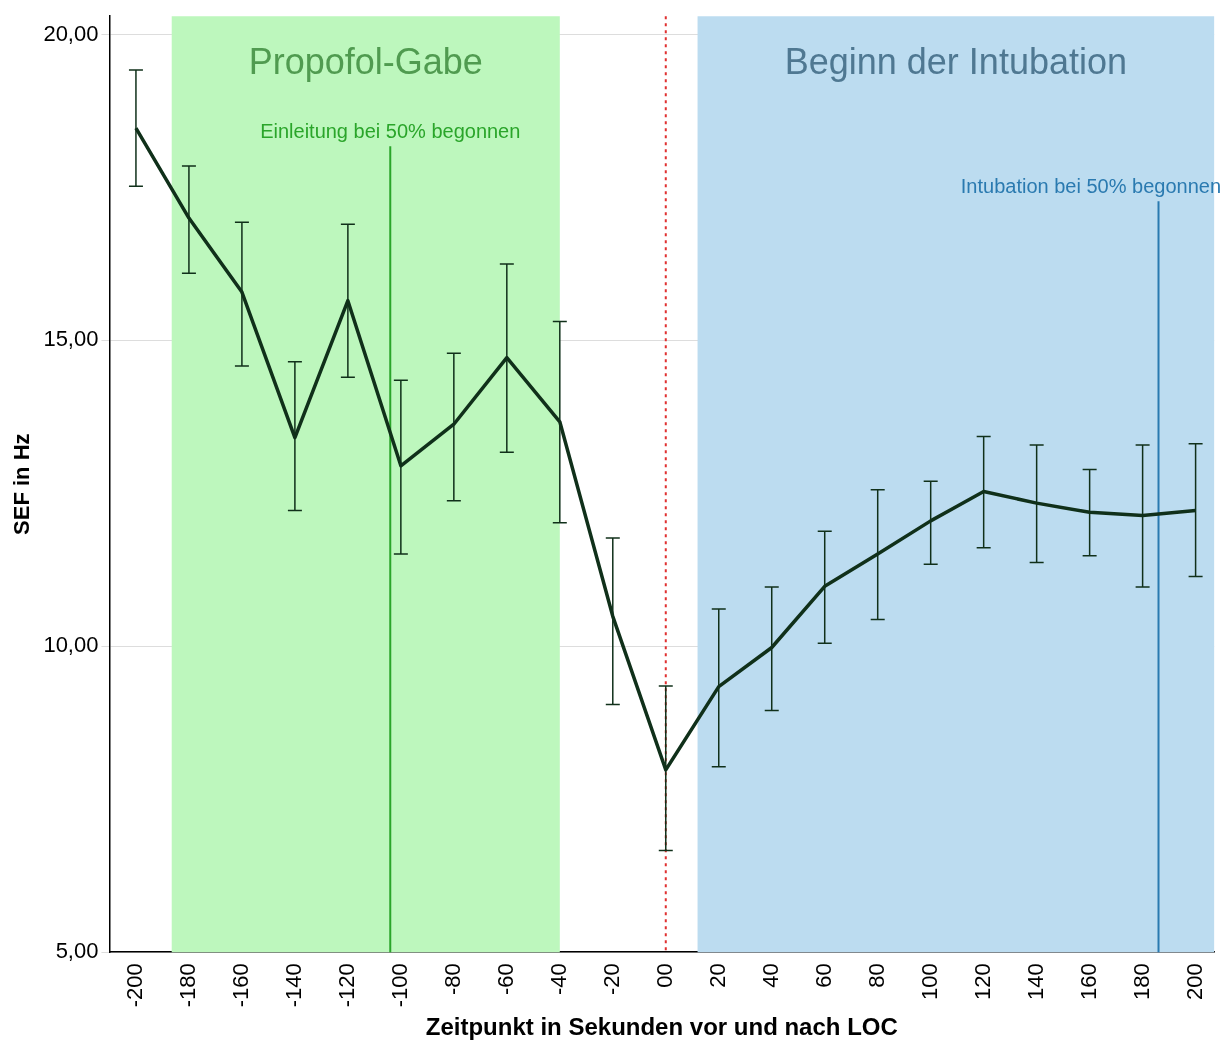  I want to click on x-tick-label: -200, so click(135, 985).